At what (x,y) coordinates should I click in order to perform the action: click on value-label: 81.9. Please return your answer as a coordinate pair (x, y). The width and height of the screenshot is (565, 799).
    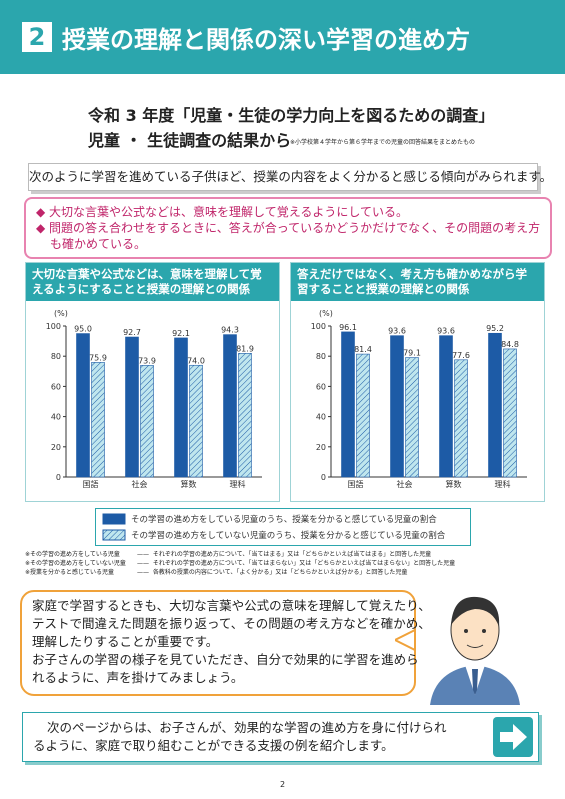
    Looking at the image, I should click on (245, 348).